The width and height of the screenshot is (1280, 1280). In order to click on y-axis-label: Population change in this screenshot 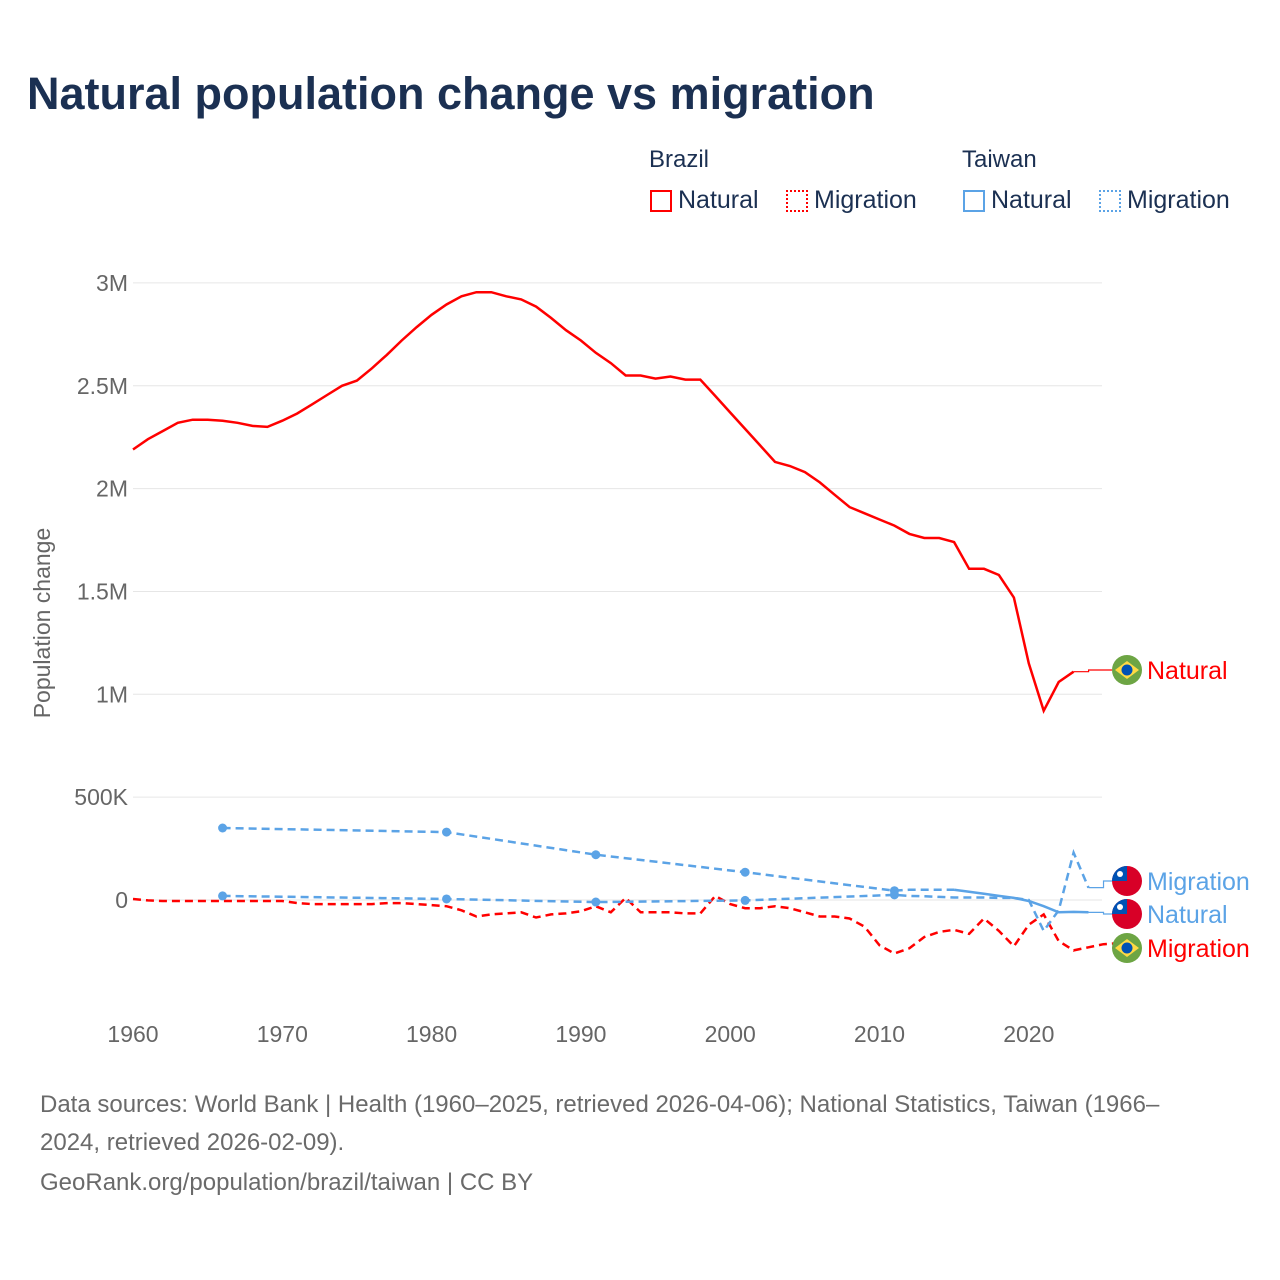, I will do `click(42, 623)`.